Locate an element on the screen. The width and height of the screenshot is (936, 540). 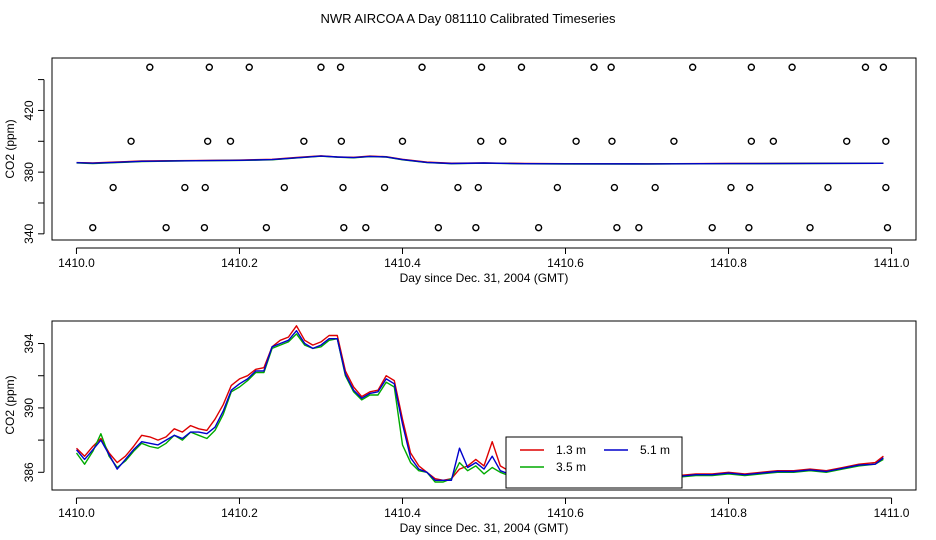
y-tick-label: 420 is located at coordinates (29, 110).